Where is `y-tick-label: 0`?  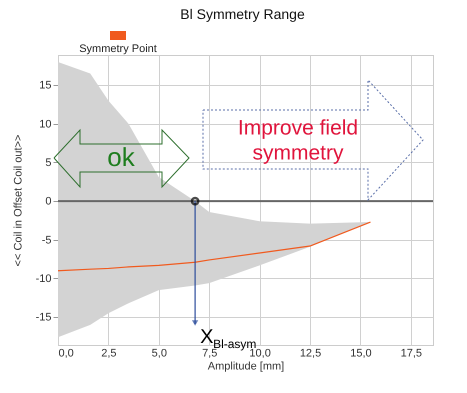 y-tick-label: 0 is located at coordinates (48, 202).